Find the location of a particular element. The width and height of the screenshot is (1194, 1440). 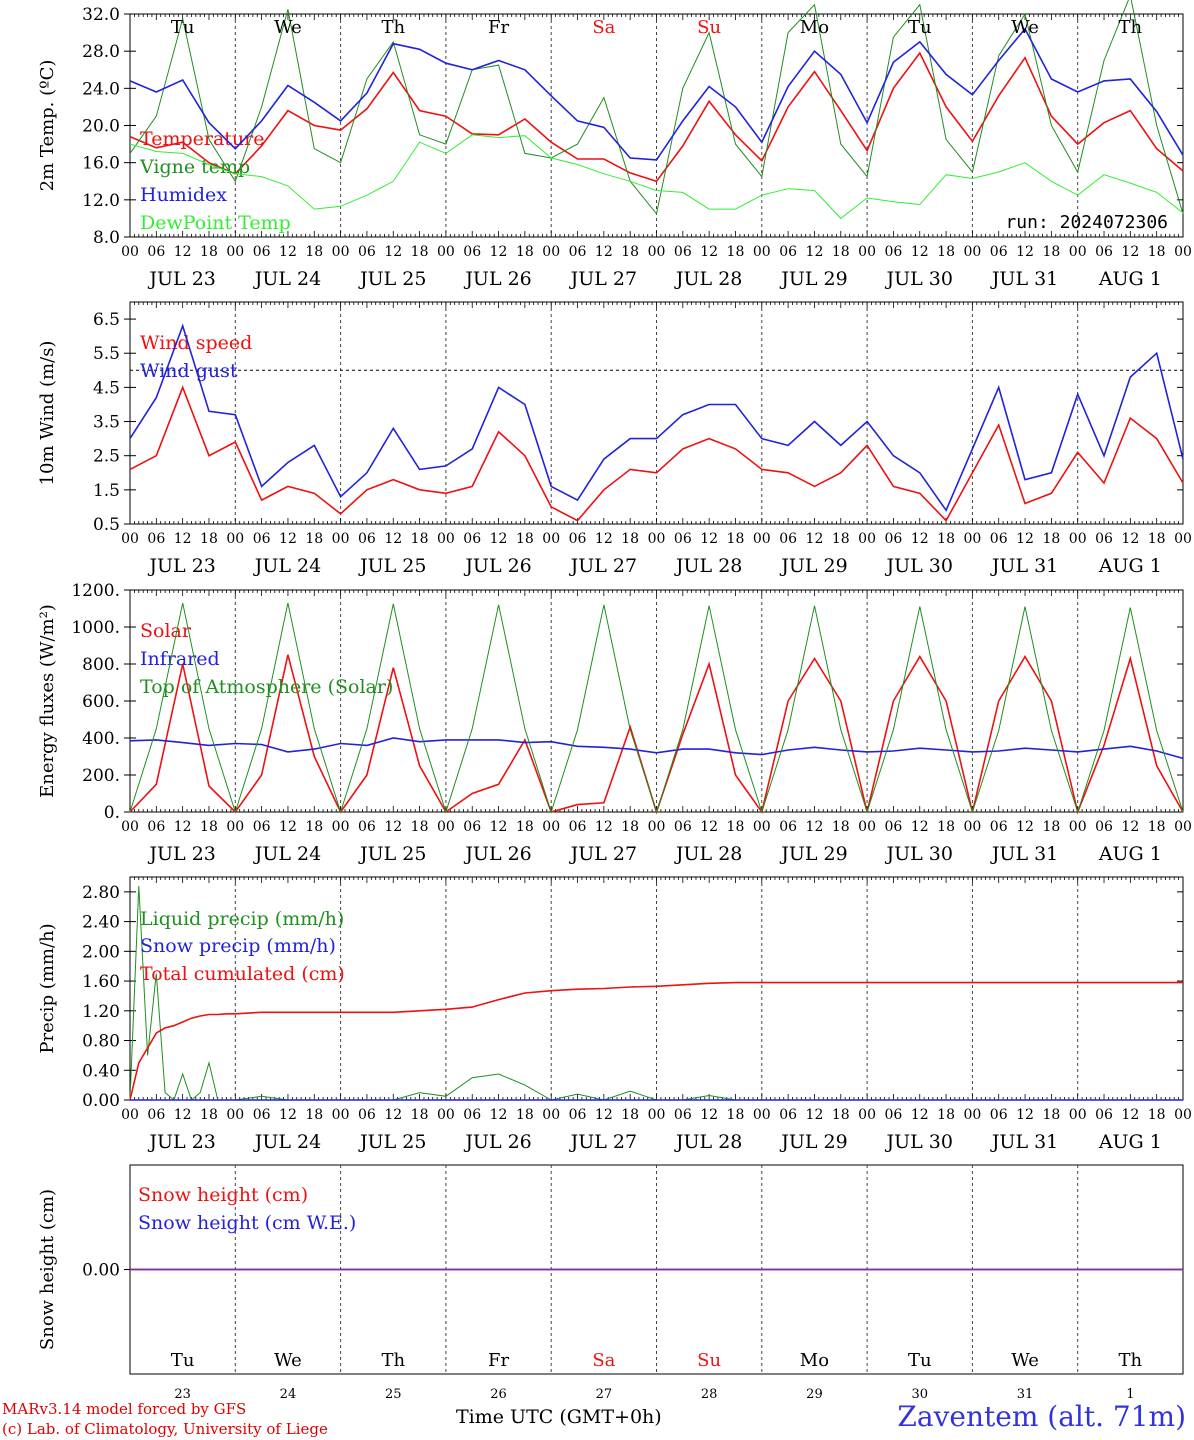

energy-legend-infrared: Infrared is located at coordinates (180, 659).